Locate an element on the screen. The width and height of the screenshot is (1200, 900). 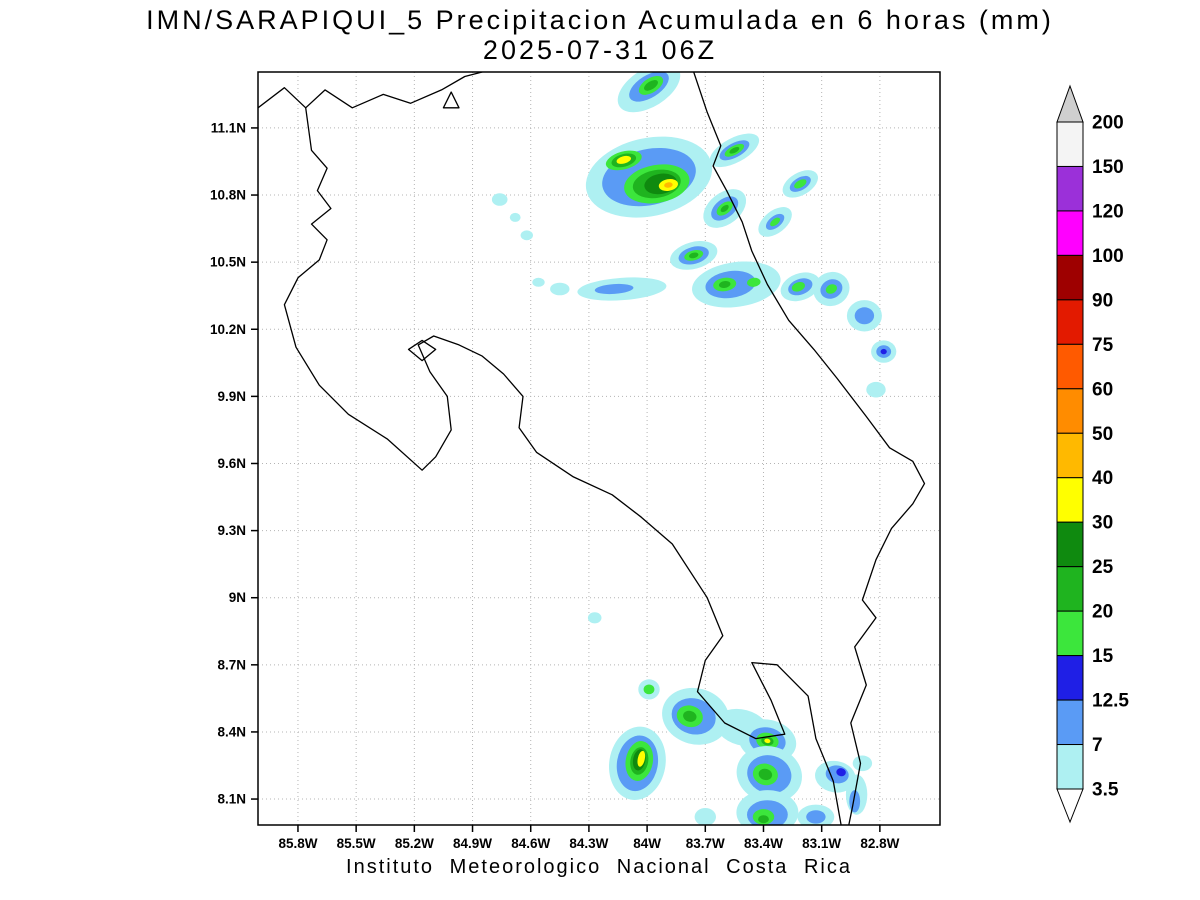
colorbar-arrow-top is located at coordinates (1070, 103).